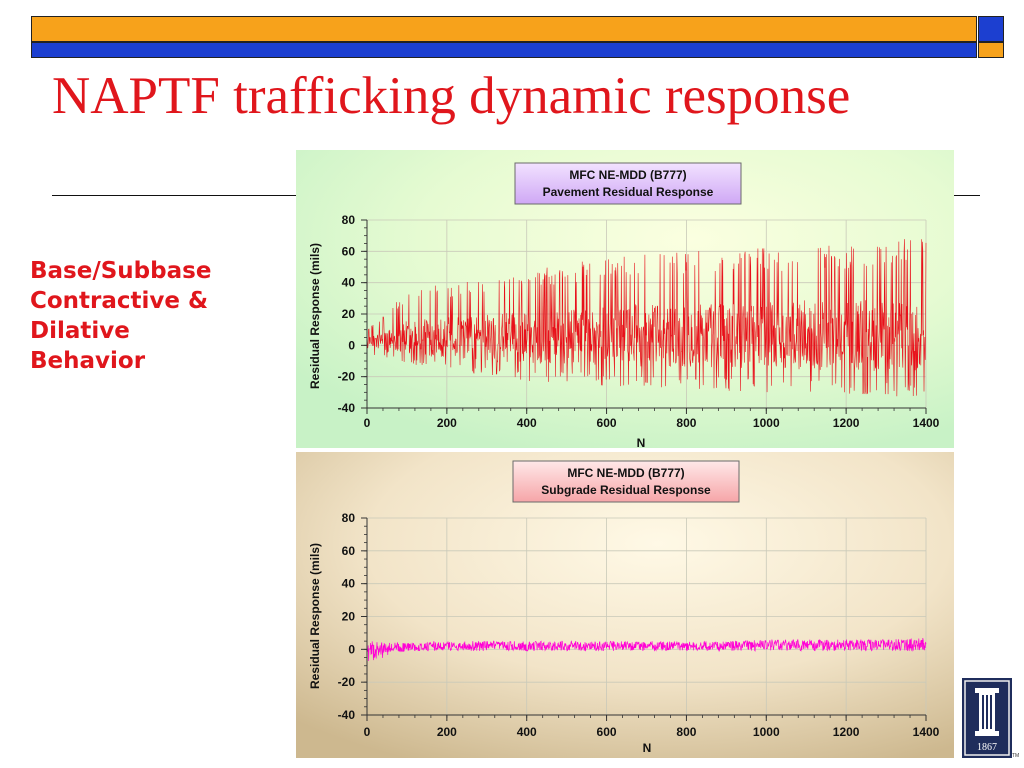 The width and height of the screenshot is (1024, 768). I want to click on header-square-blue, so click(991, 29).